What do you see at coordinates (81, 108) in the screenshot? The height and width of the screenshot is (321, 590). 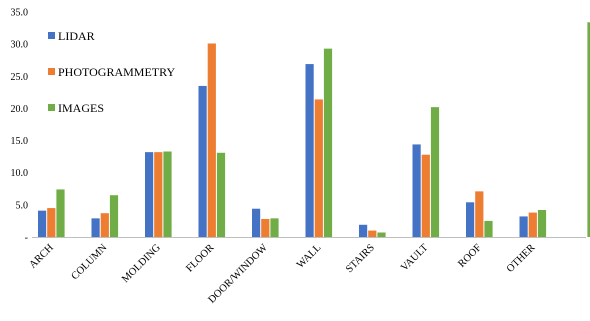 I see `legend-label-images: IMAGES` at bounding box center [81, 108].